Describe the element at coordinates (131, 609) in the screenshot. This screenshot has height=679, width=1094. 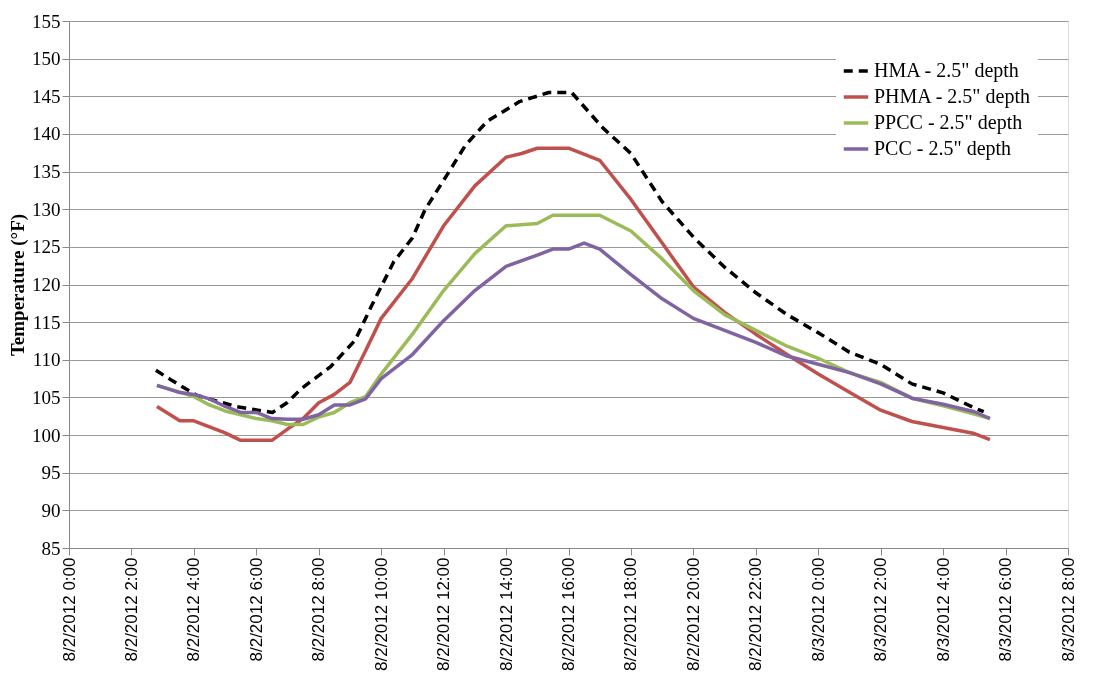
I see `x-tick-label: 8/2/2012 2:00` at that location.